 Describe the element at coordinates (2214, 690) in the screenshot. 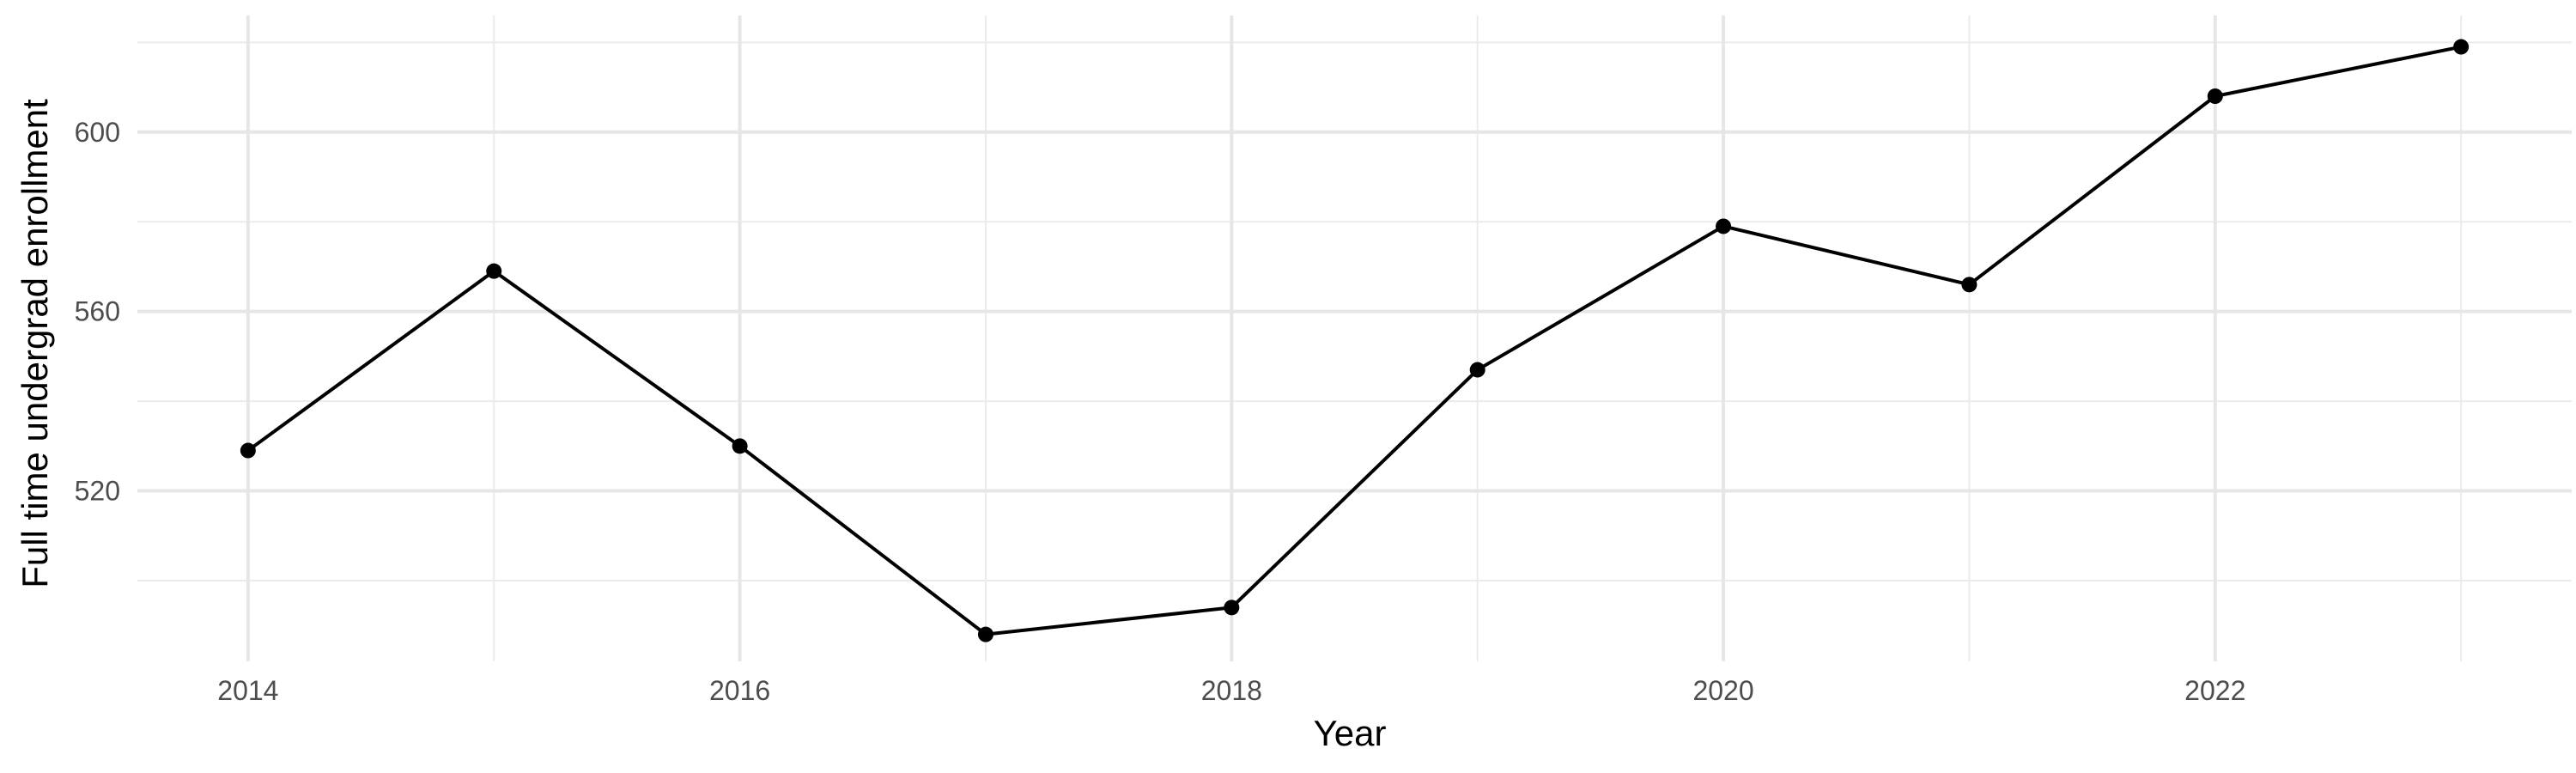

I see `x-tick-label: 2022` at that location.